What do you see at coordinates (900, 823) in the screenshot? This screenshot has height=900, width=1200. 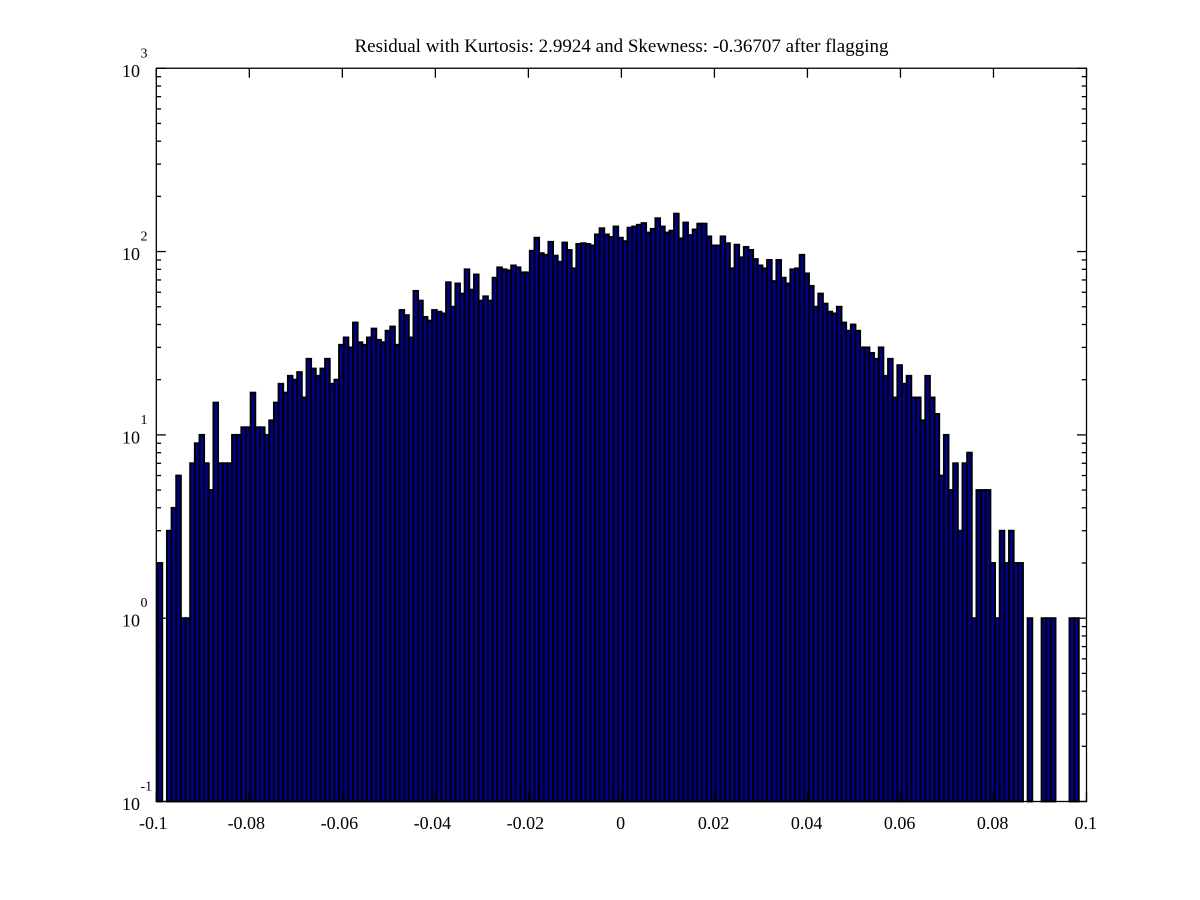 I see `svg-text: 0.06` at bounding box center [900, 823].